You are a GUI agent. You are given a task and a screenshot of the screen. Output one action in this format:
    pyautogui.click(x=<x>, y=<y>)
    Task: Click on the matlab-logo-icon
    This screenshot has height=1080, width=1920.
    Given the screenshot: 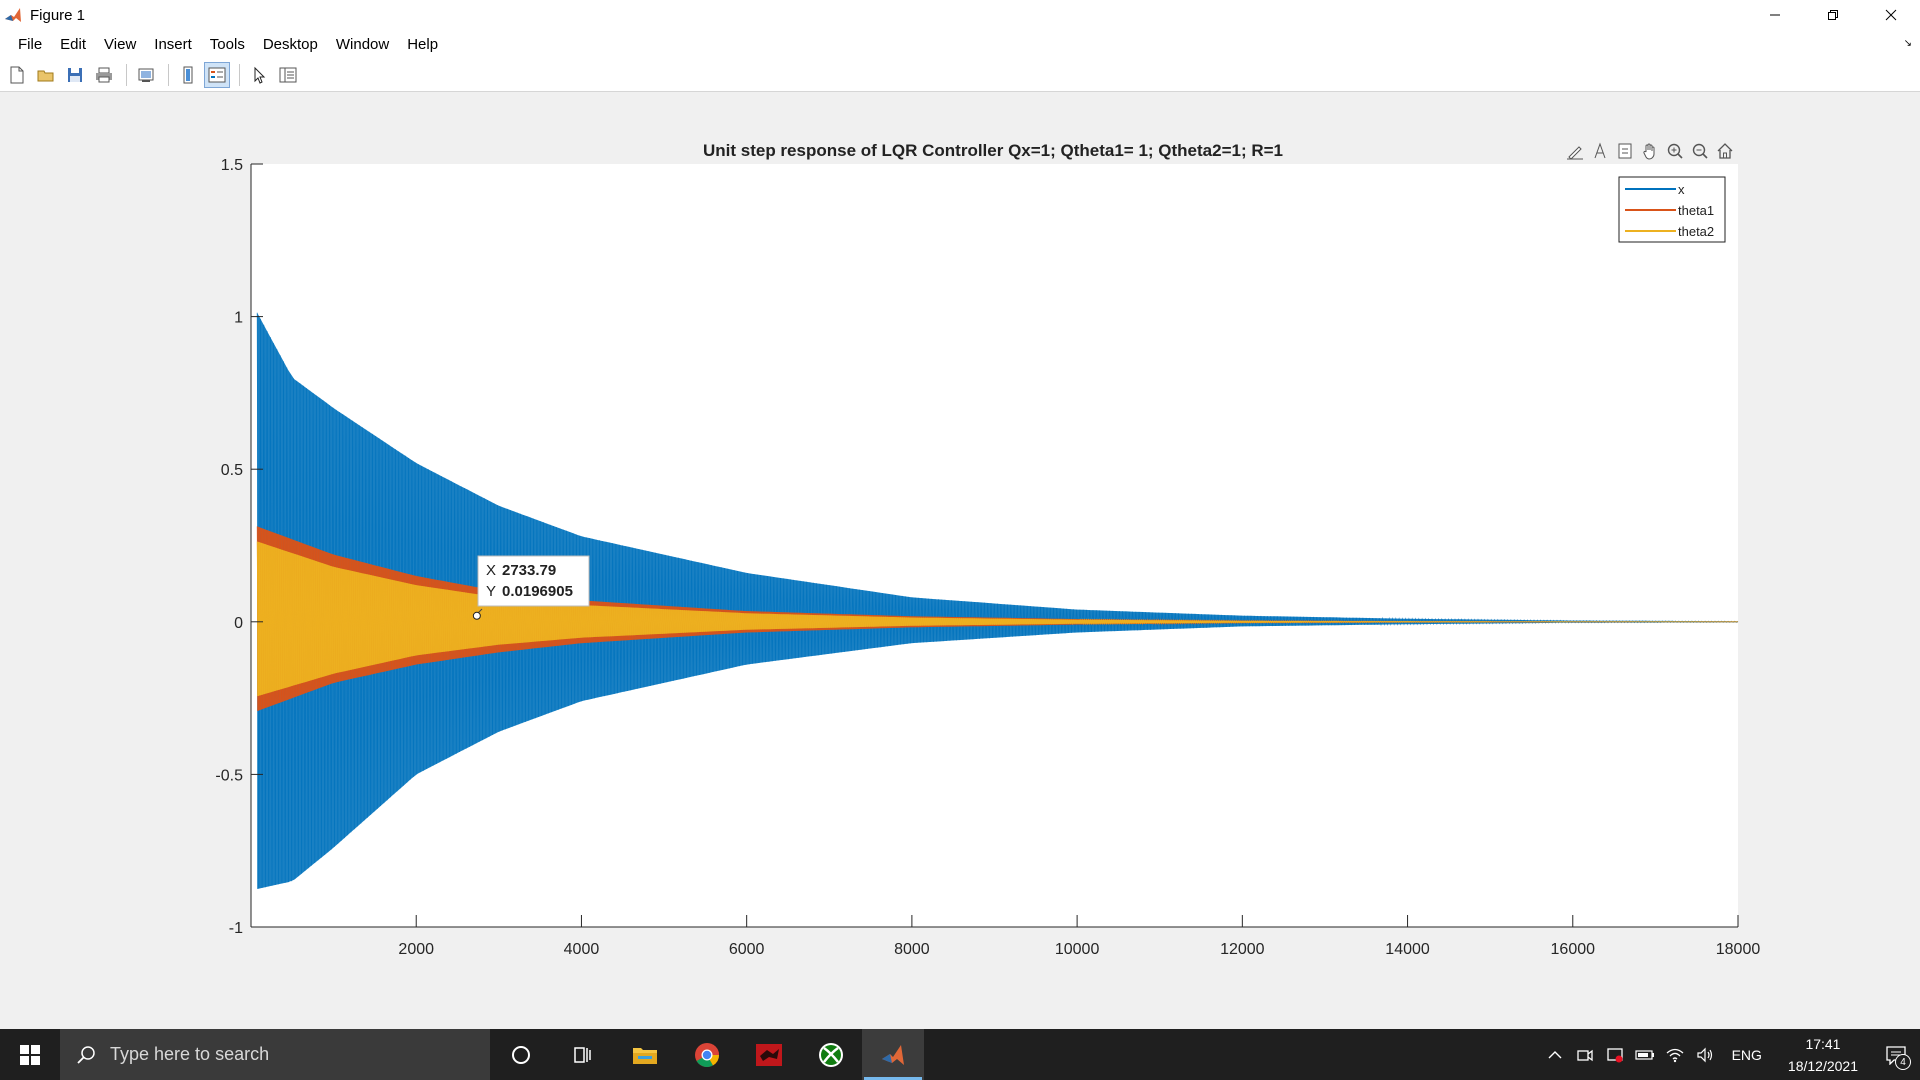 What is the action you would take?
    pyautogui.click(x=13, y=15)
    